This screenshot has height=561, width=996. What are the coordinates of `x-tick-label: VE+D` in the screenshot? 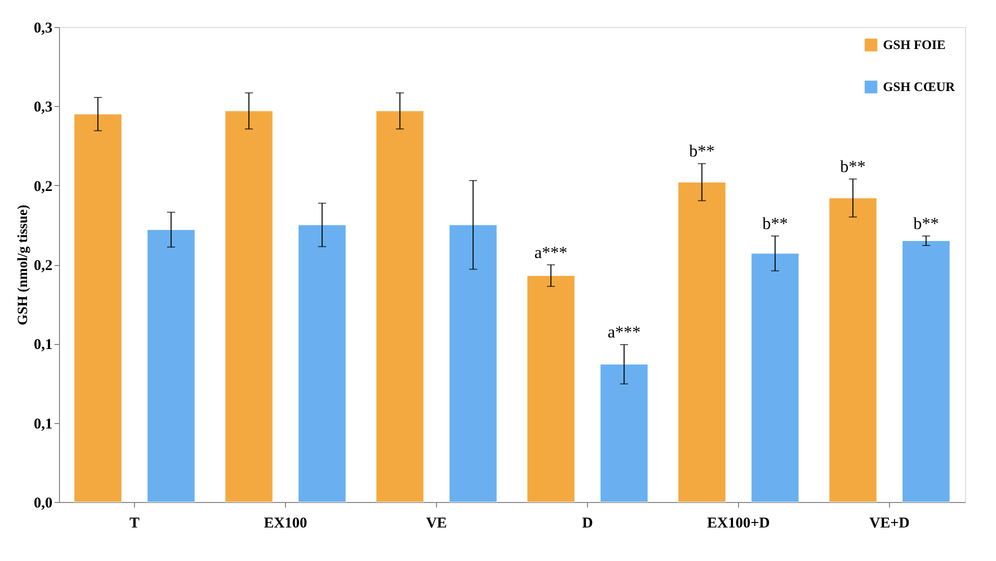 It's located at (889, 524).